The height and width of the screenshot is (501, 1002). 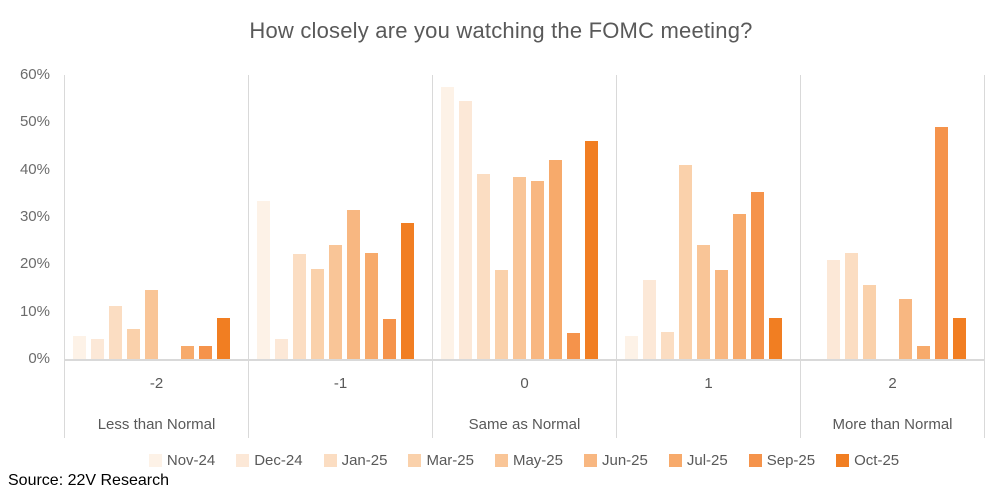 What do you see at coordinates (133, 344) in the screenshot?
I see `bar-Mar-25-at--2` at bounding box center [133, 344].